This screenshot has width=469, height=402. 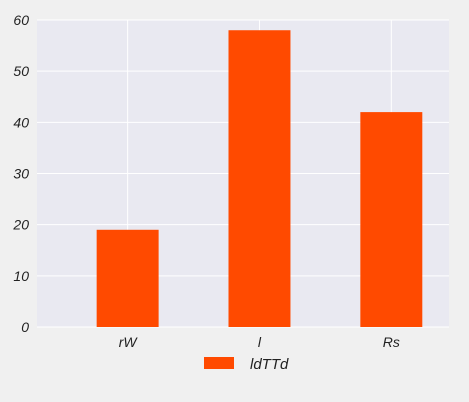 I want to click on y-tick-label: 60, so click(x=21, y=20).